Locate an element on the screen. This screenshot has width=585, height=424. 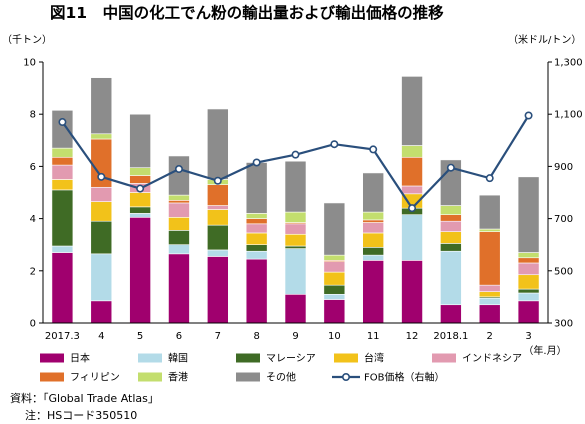
x-tick-label-4: 7 is located at coordinates (218, 336).